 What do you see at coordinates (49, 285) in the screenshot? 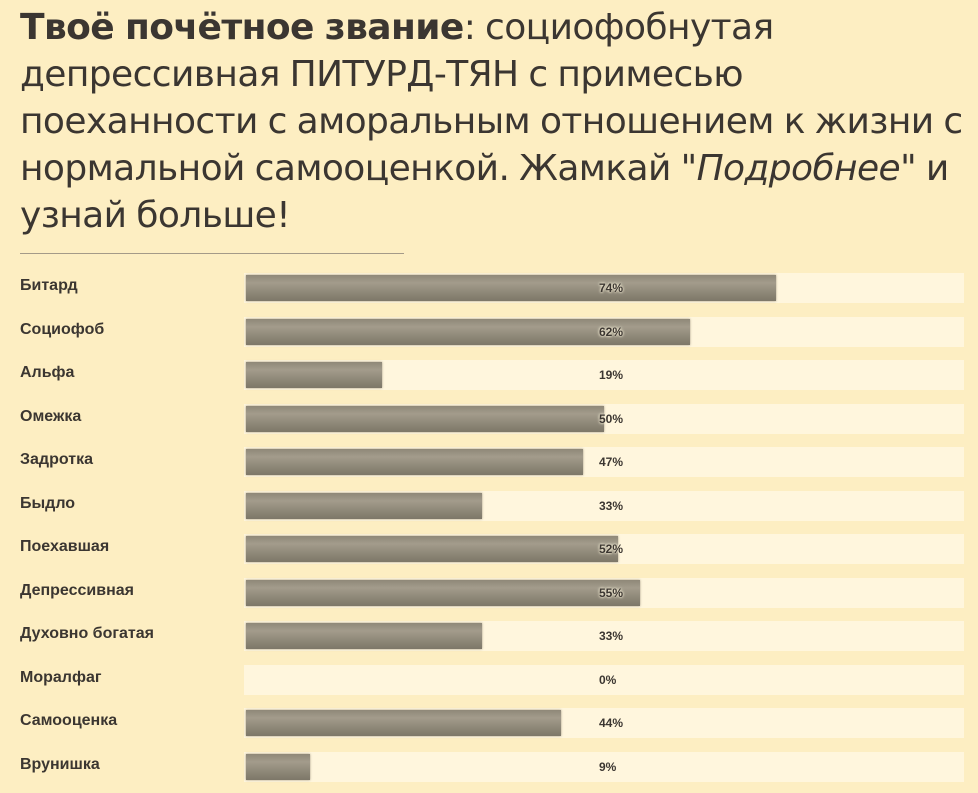
I see `bar-label: Битард` at bounding box center [49, 285].